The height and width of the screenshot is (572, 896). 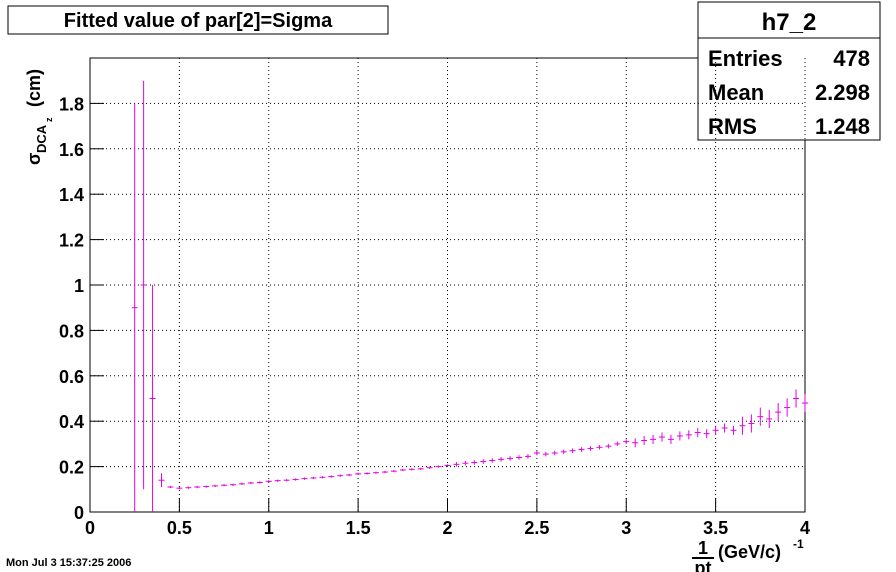 I want to click on y-tick-label: 0.6, so click(x=71, y=377).